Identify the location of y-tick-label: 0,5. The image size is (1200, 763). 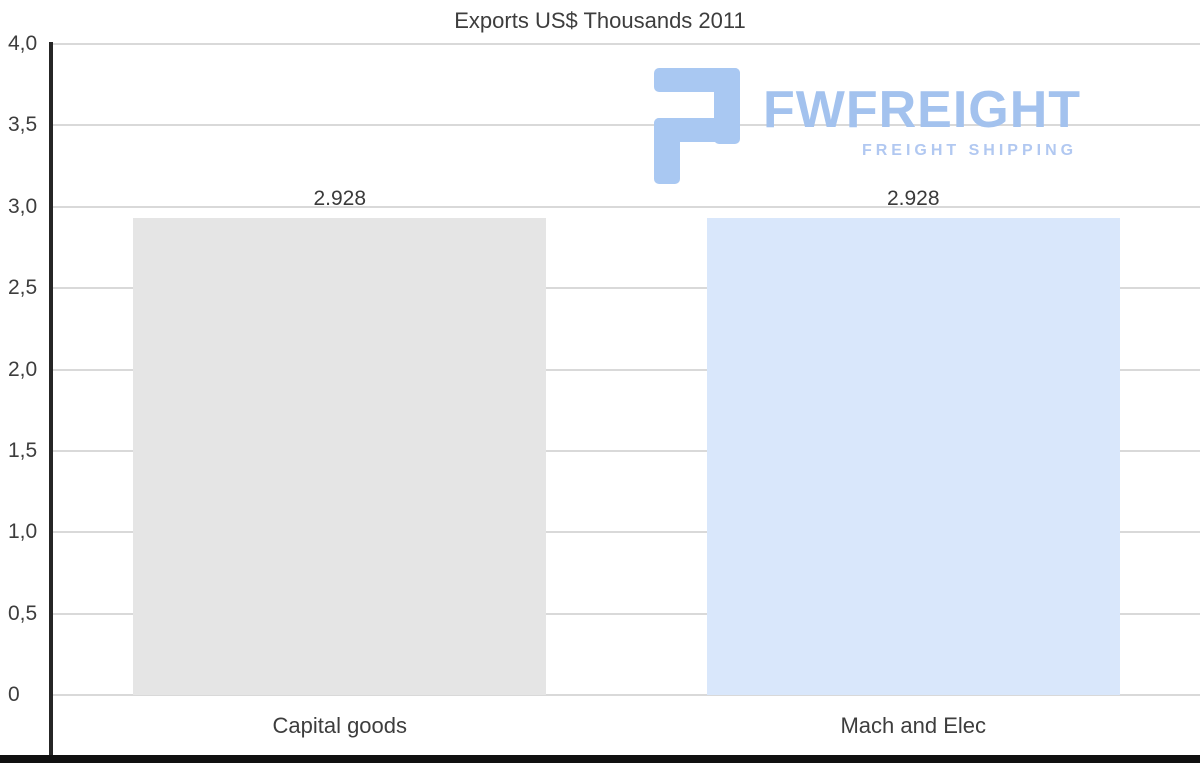
(23, 613).